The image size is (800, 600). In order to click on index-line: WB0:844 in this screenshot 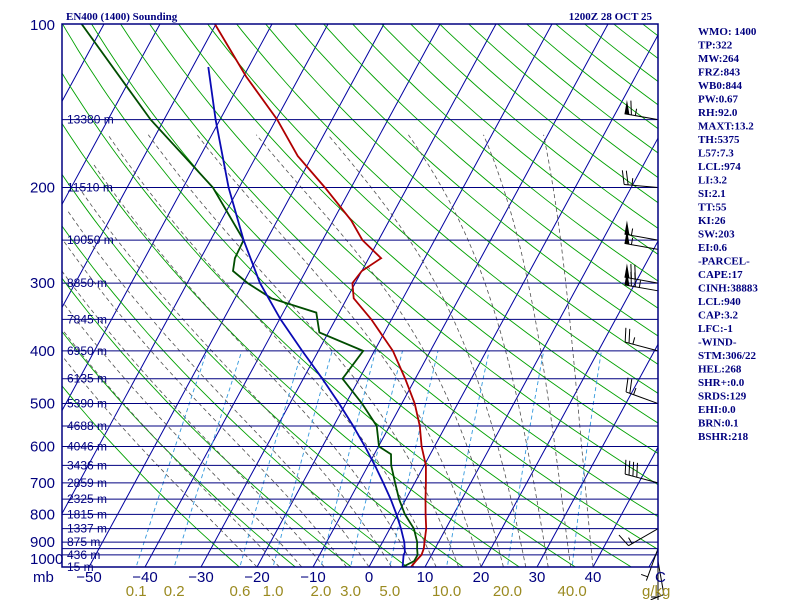, I will do `click(720, 86)`.